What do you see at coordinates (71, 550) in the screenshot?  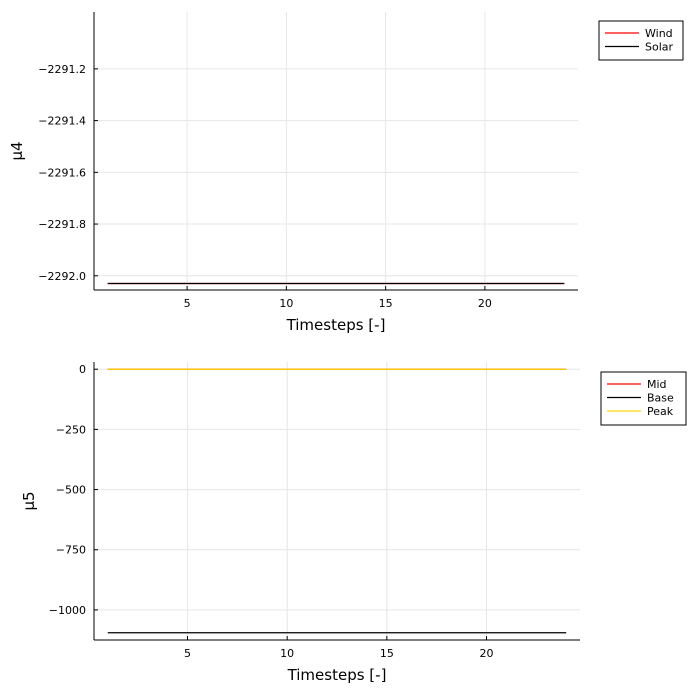 I see `y-tick-label: −750` at bounding box center [71, 550].